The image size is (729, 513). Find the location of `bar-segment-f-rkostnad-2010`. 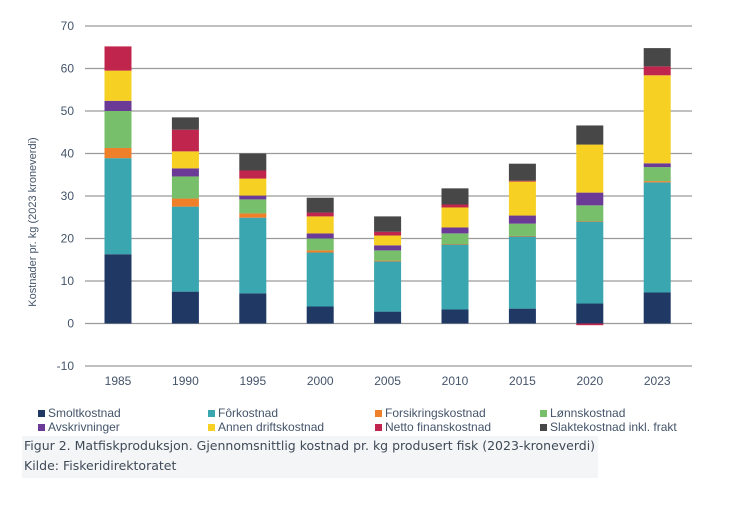

bar-segment-f-rkostnad-2010 is located at coordinates (455, 277).